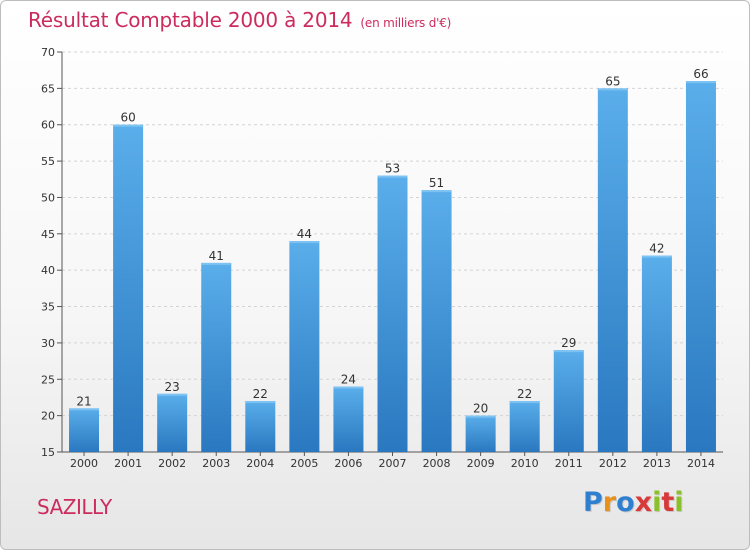  Describe the element at coordinates (700, 74) in the screenshot. I see `data-label: 66` at that location.